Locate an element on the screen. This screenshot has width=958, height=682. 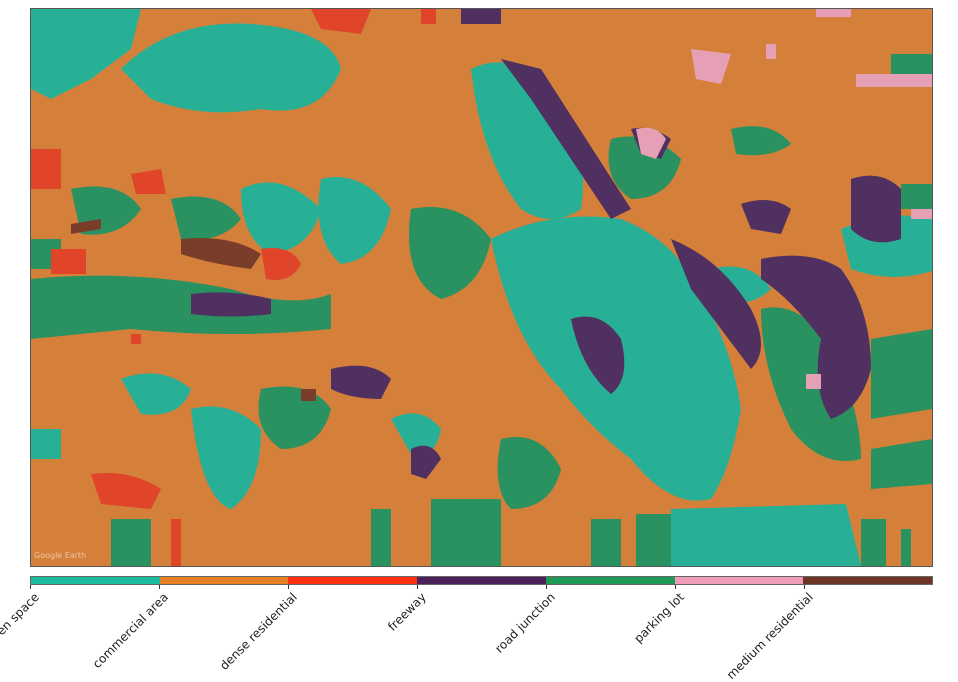
legend-label: freeway is located at coordinates (407, 612).